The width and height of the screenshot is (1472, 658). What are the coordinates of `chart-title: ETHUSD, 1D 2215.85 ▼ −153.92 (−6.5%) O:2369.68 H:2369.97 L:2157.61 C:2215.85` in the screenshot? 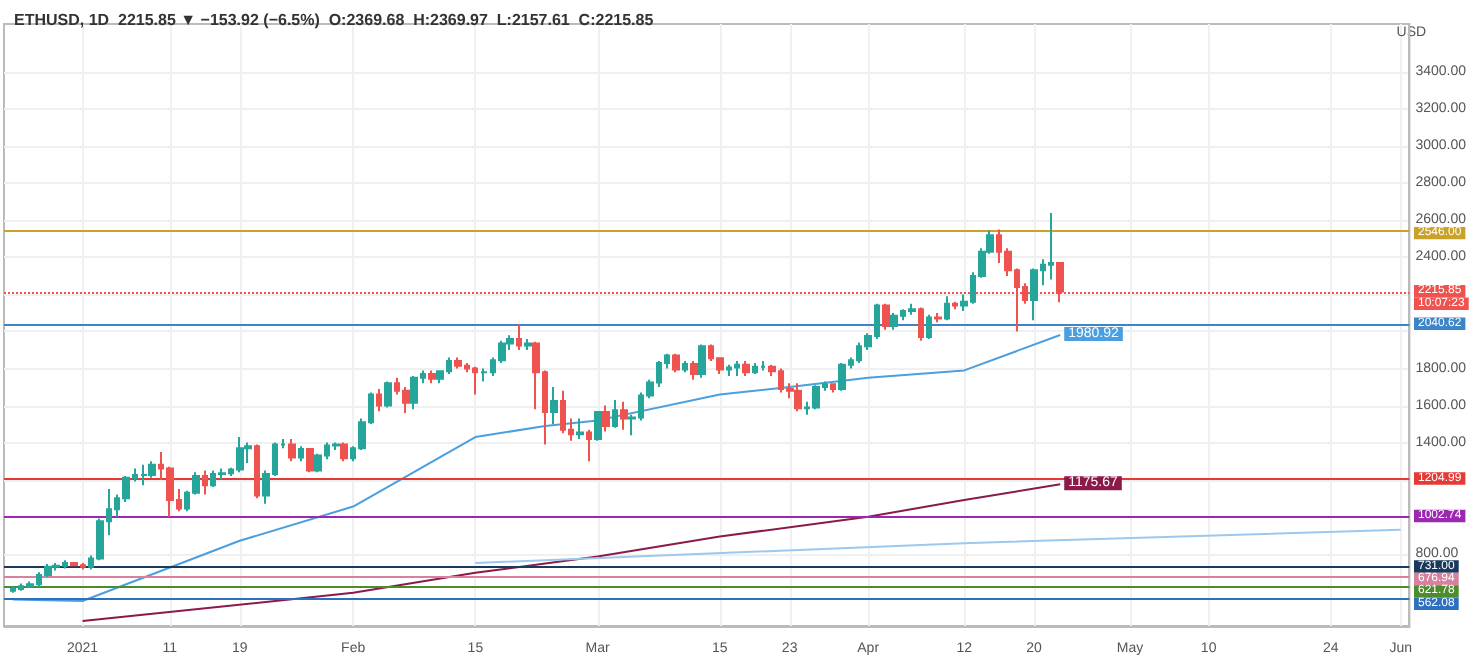 It's located at (334, 20).